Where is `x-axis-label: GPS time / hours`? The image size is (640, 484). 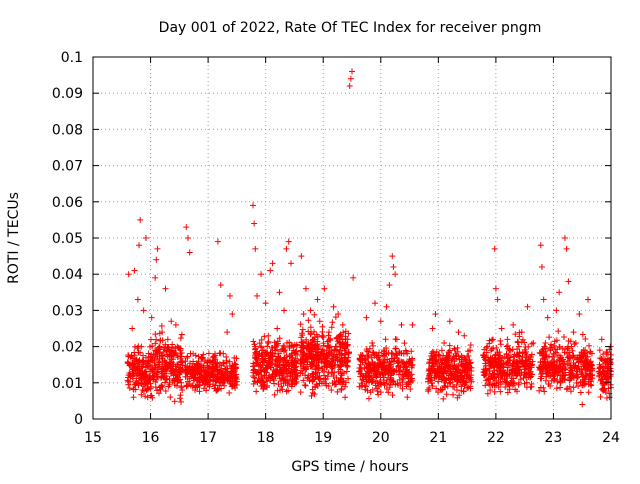
x-axis-label: GPS time / hours is located at coordinates (349, 467).